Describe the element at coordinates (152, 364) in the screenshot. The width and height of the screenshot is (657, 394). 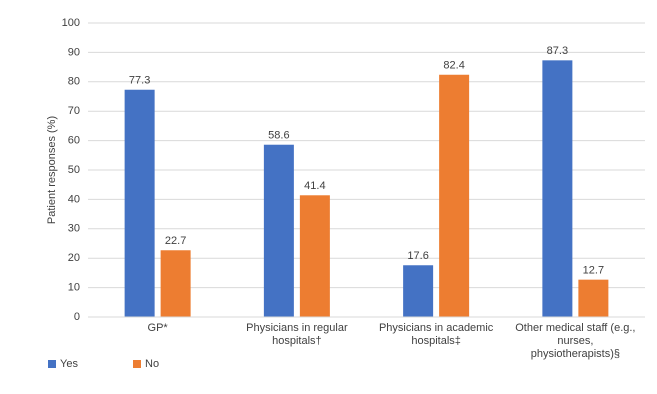
I see `legend-label: No` at that location.